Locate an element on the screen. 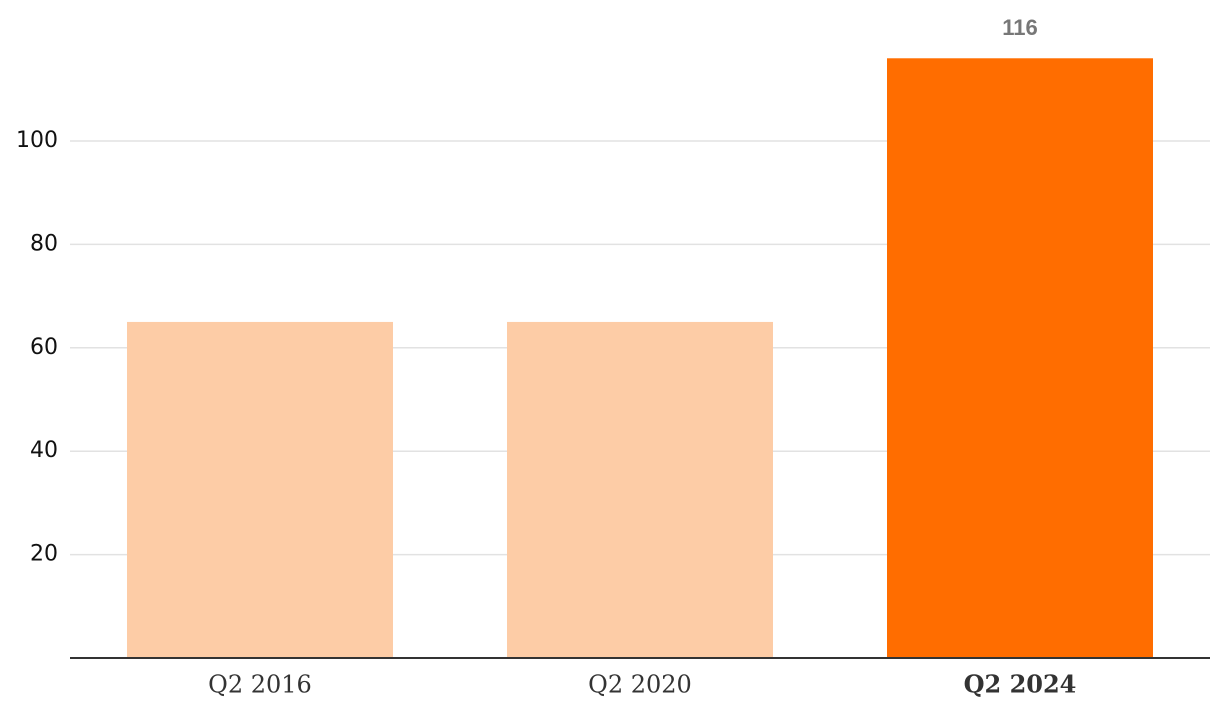  x-tick-label: Q2 2024 is located at coordinates (1020, 684).